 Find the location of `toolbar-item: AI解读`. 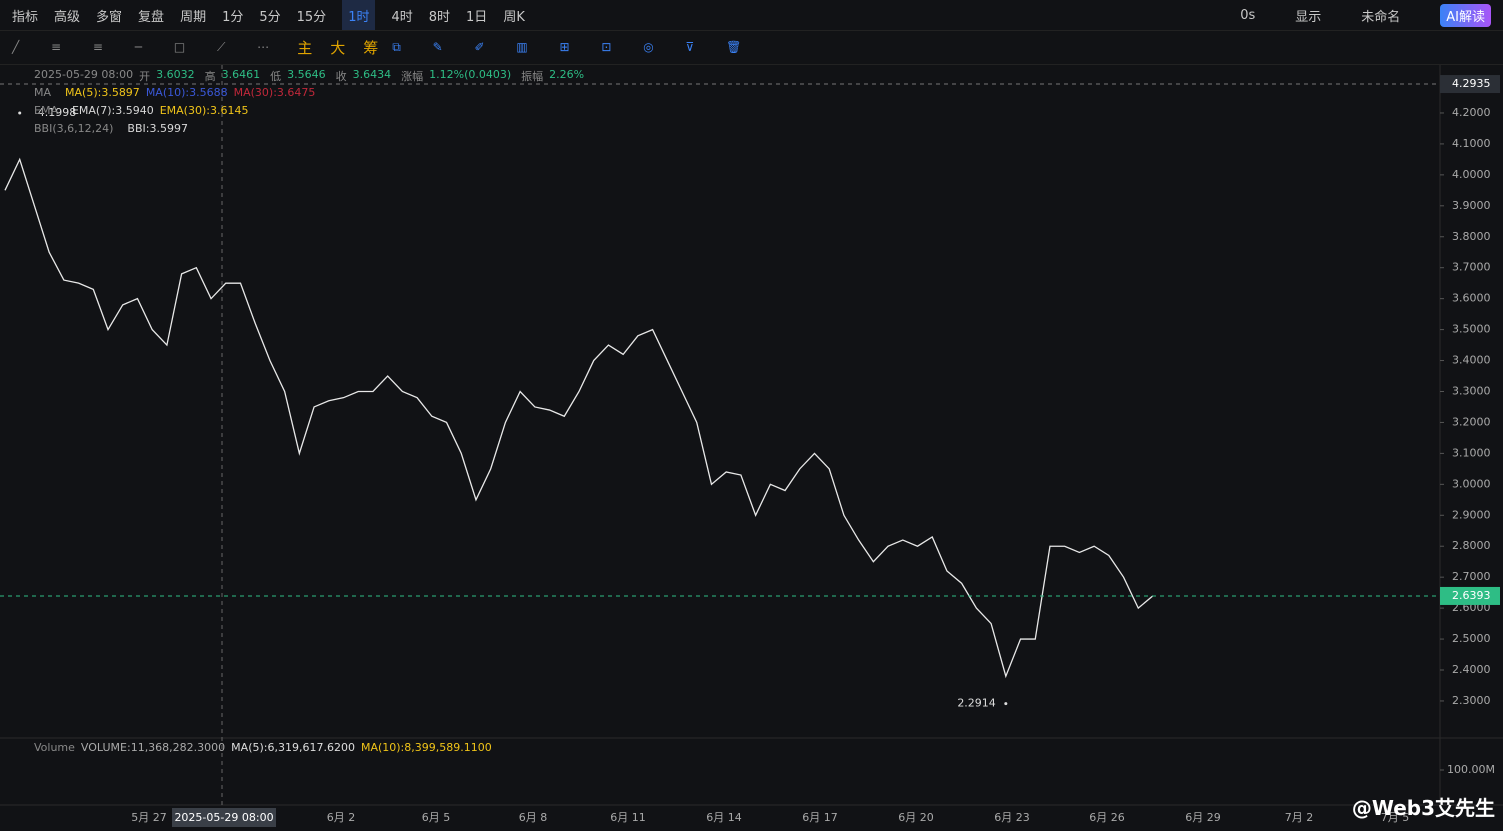

toolbar-item: AI解读 is located at coordinates (1465, 15).